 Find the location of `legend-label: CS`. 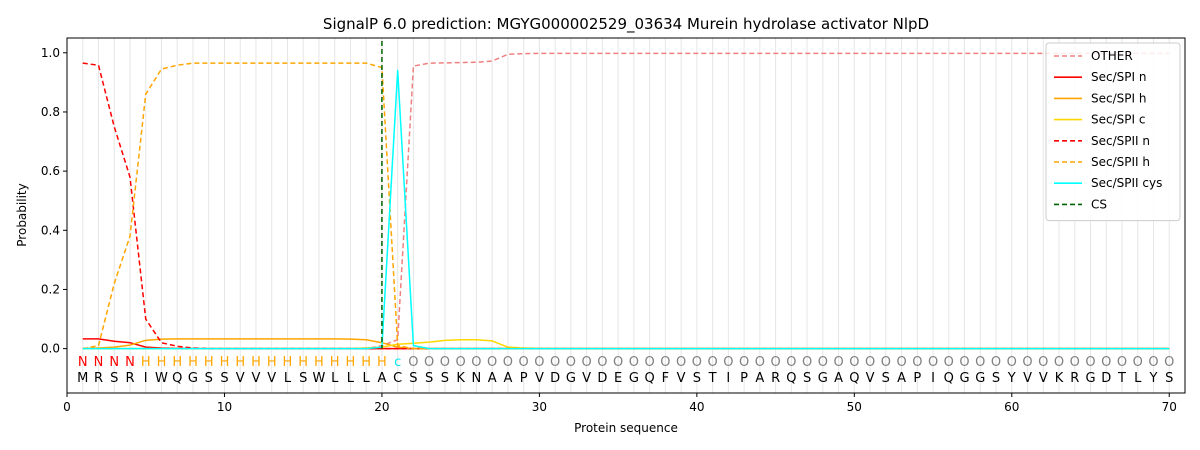

legend-label: CS is located at coordinates (1099, 204).